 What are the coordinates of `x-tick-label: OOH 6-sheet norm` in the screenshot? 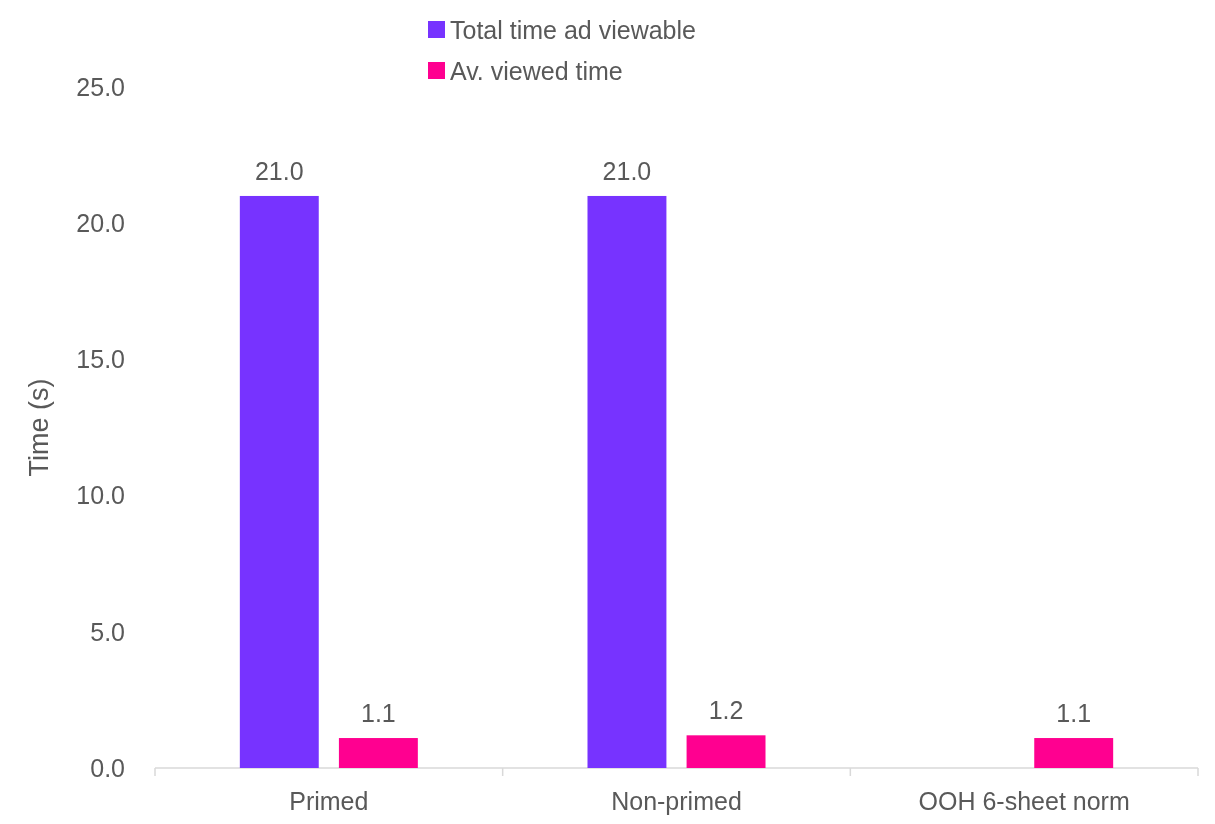 It's located at (1024, 801).